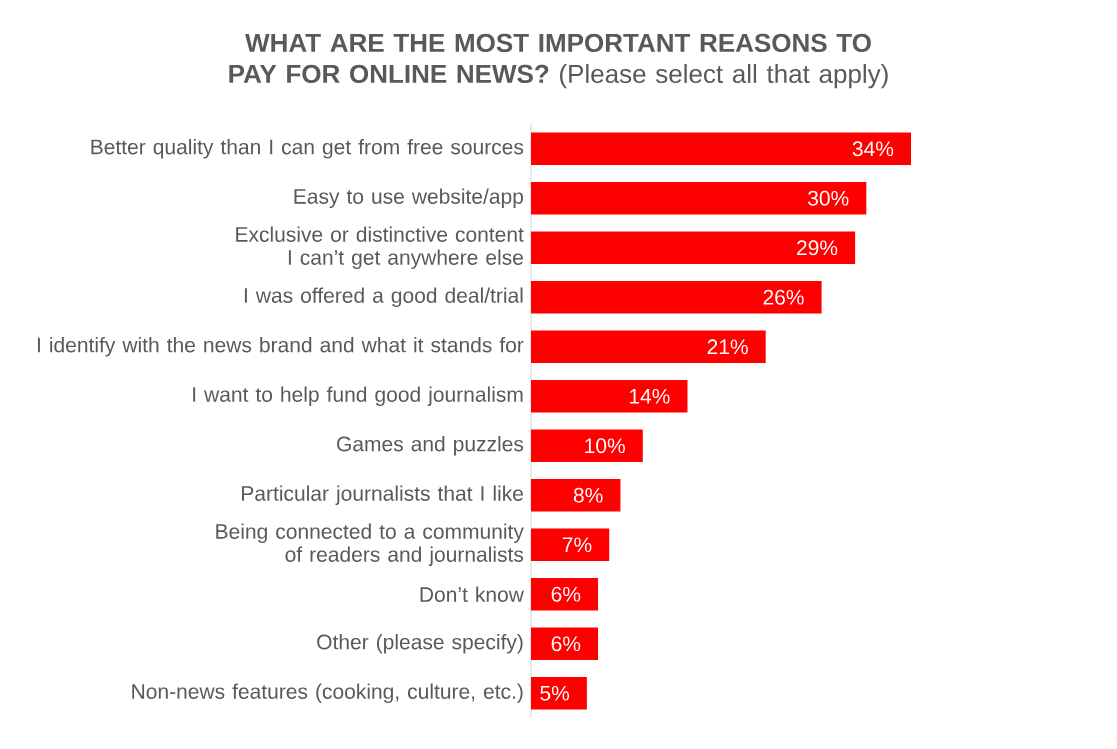 This screenshot has height=749, width=1117. What do you see at coordinates (555, 693) in the screenshot?
I see `data-label: 5%` at bounding box center [555, 693].